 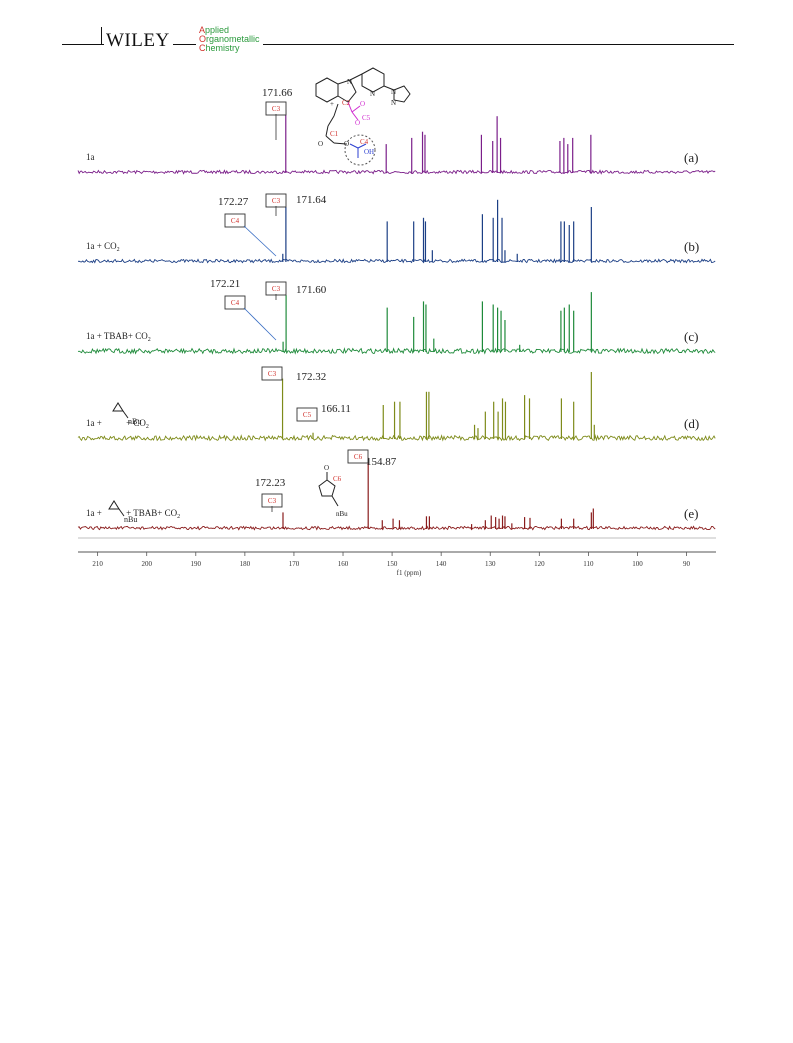 I want to click on peak-value-b-0: 172.27, so click(x=233, y=202).